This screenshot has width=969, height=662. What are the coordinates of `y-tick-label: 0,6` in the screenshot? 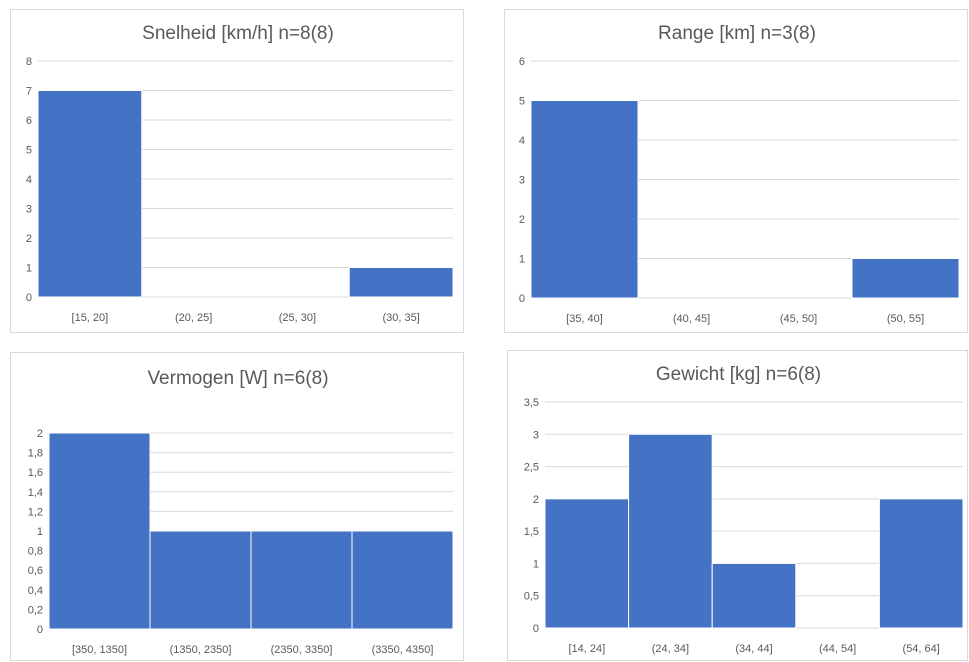 It's located at (35, 571).